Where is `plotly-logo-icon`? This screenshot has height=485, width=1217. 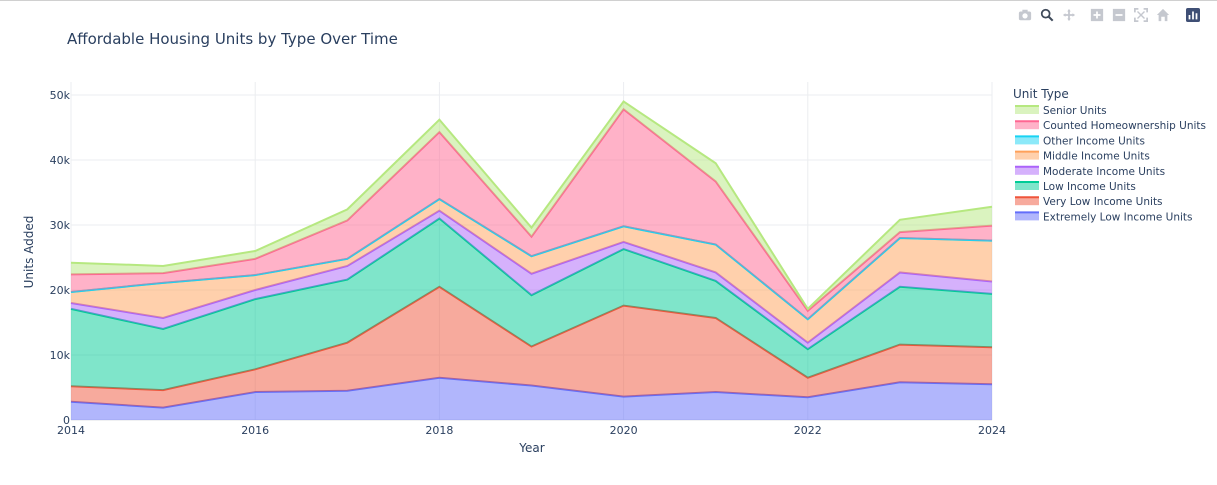
plotly-logo-icon is located at coordinates (1193, 15).